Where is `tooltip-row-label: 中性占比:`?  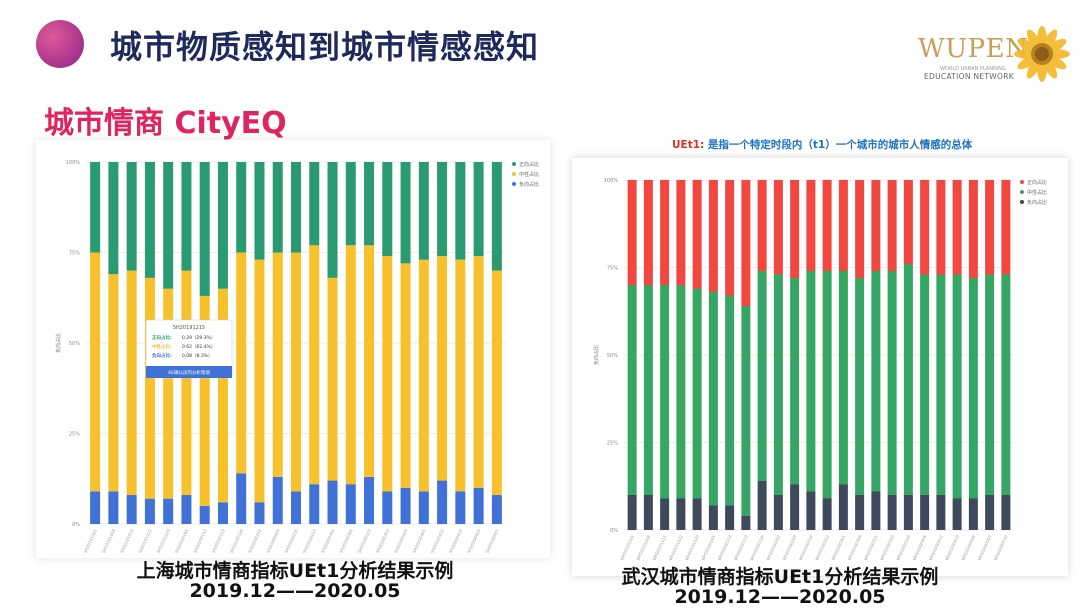 tooltip-row-label: 中性占比: is located at coordinates (162, 346).